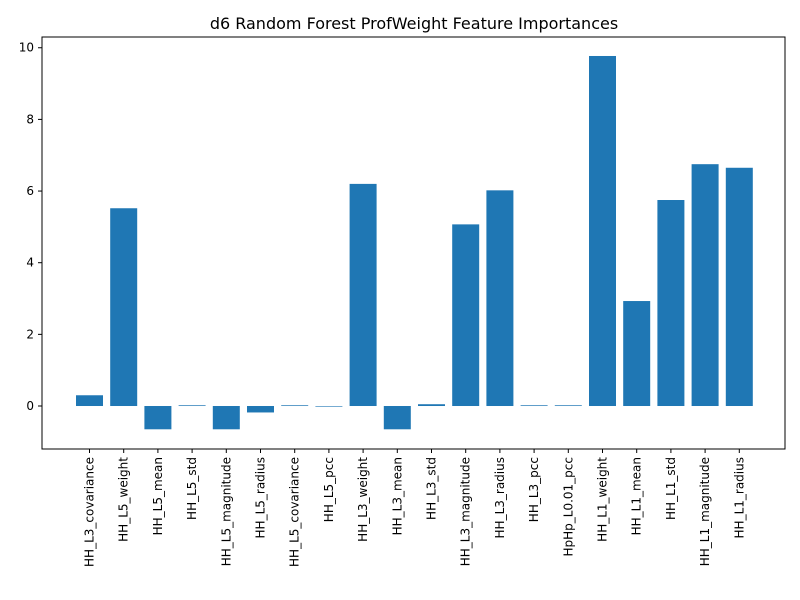 This screenshot has width=800, height=600. What do you see at coordinates (295, 406) in the screenshot?
I see `bar-HH_L5_covariance` at bounding box center [295, 406].